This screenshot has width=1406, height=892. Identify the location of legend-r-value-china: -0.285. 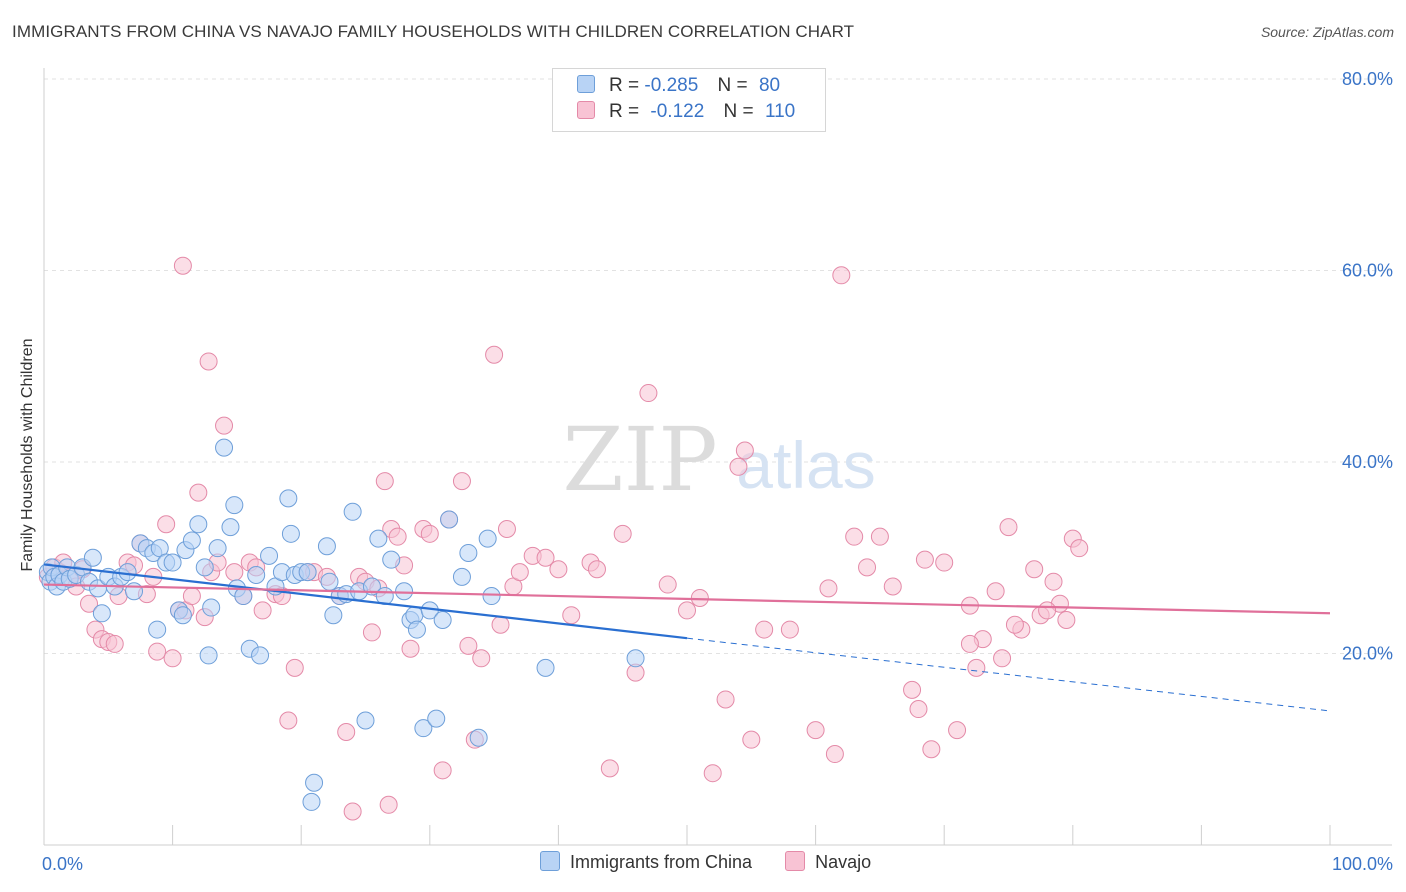
(671, 85).